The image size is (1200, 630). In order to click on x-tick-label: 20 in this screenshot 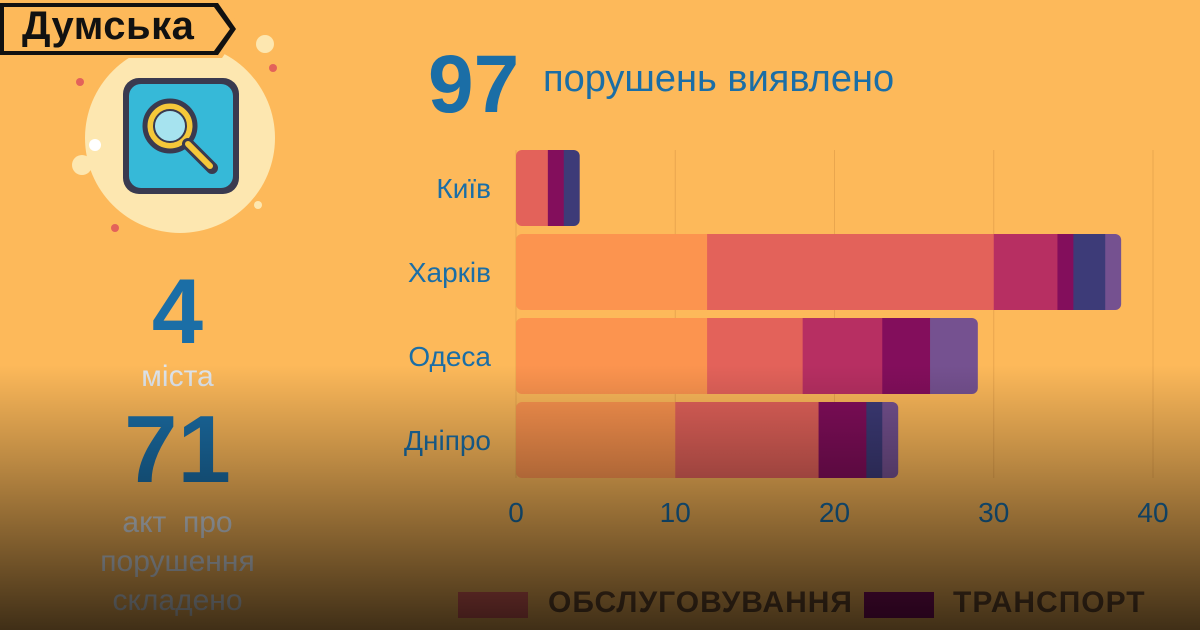, I will do `click(834, 512)`.